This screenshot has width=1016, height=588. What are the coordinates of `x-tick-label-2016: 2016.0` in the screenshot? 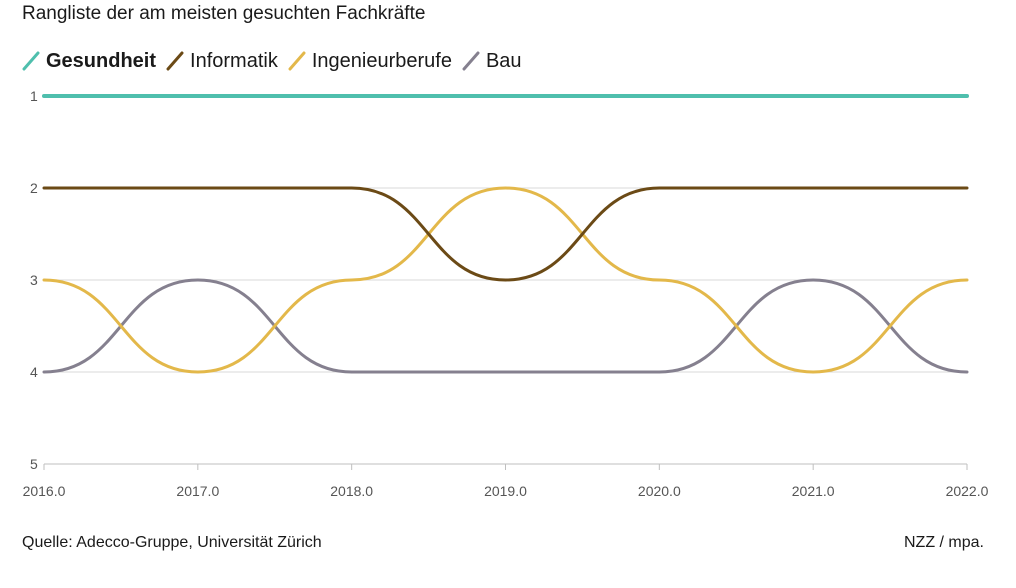 It's located at (44, 491).